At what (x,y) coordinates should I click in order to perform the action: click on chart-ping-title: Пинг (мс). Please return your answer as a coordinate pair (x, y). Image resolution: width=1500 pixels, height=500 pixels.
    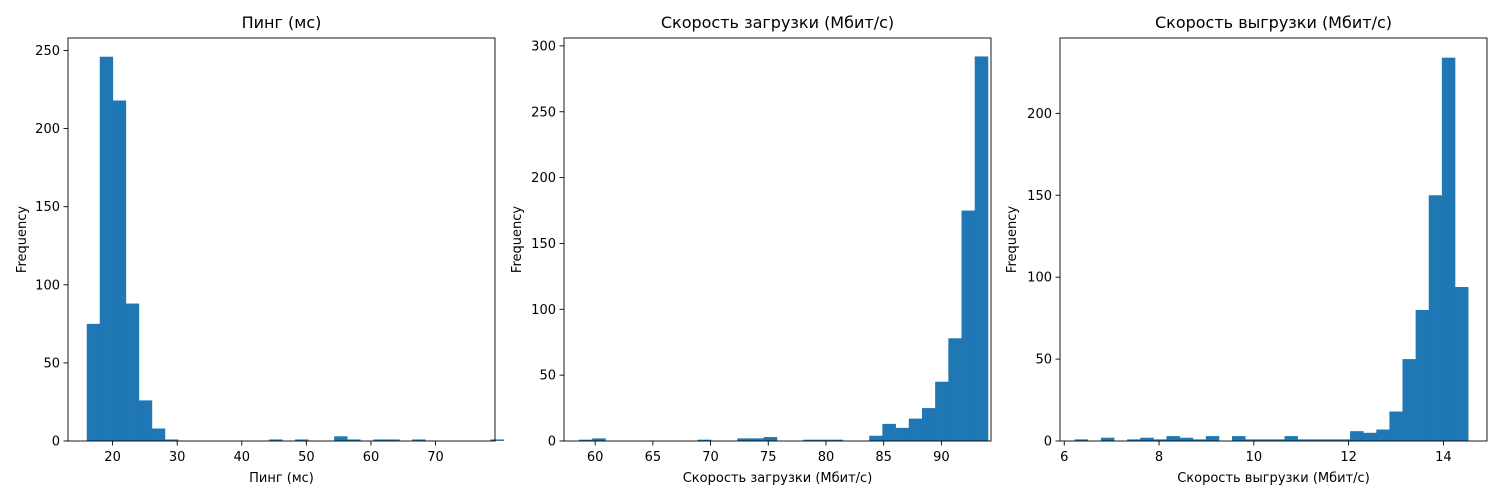
    Looking at the image, I should click on (282, 22).